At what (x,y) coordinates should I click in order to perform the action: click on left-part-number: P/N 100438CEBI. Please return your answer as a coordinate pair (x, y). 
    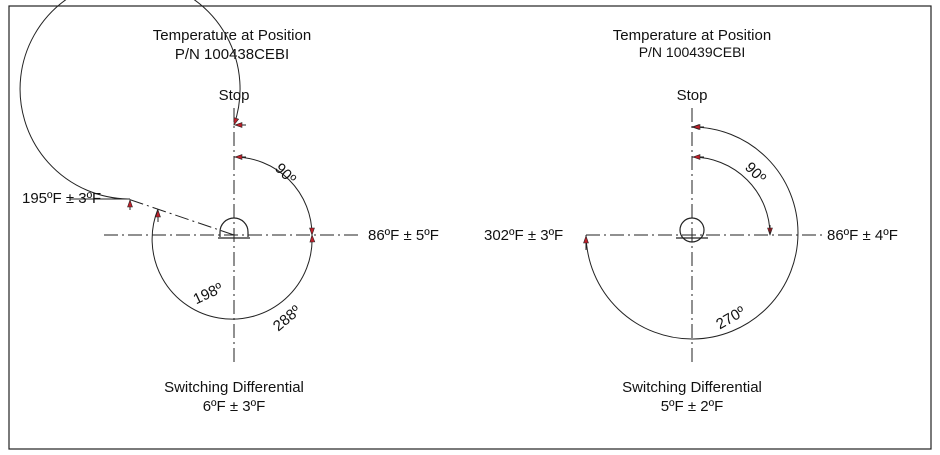
    Looking at the image, I should click on (232, 54).